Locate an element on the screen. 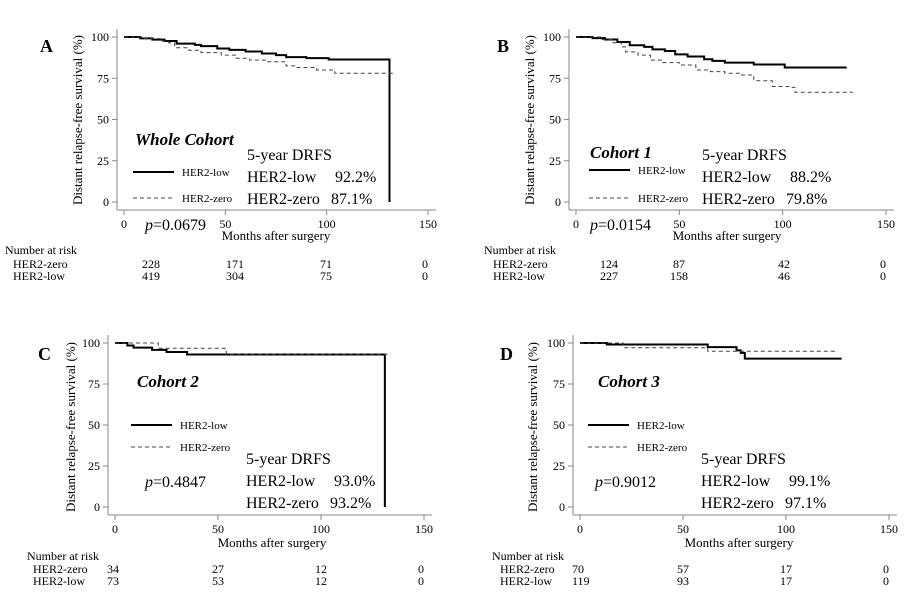  p-value-number: =0.0679 is located at coordinates (179, 225).